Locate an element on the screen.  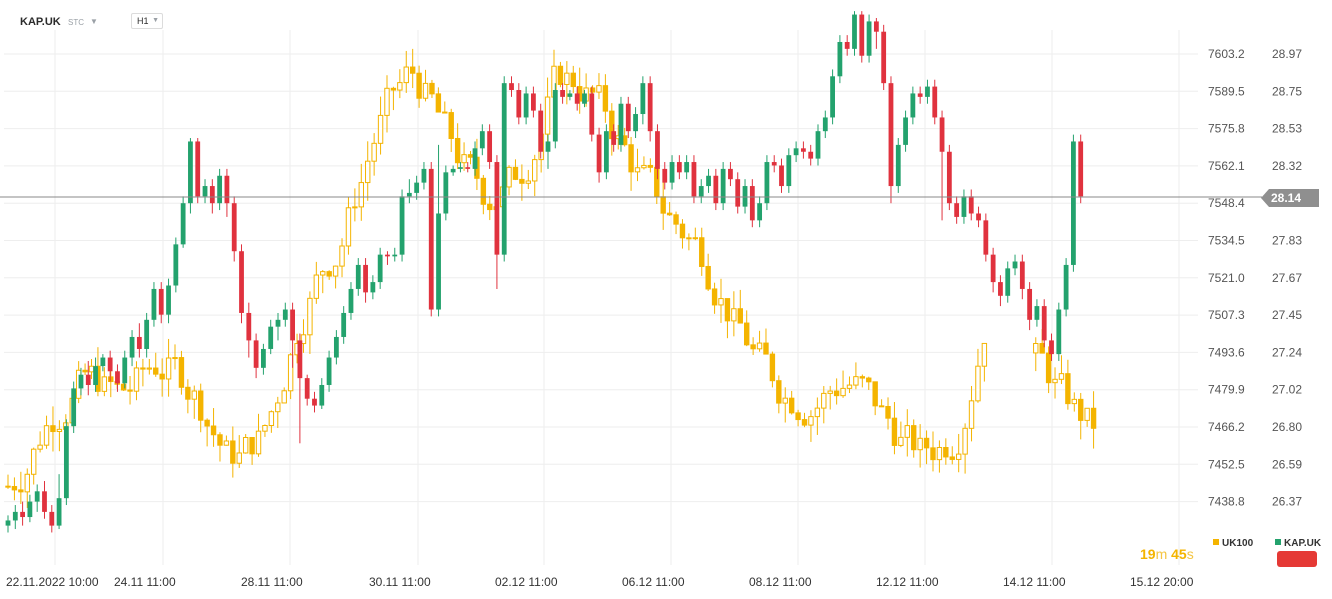
timeframe-select: H1 ▼ is located at coordinates (147, 21).